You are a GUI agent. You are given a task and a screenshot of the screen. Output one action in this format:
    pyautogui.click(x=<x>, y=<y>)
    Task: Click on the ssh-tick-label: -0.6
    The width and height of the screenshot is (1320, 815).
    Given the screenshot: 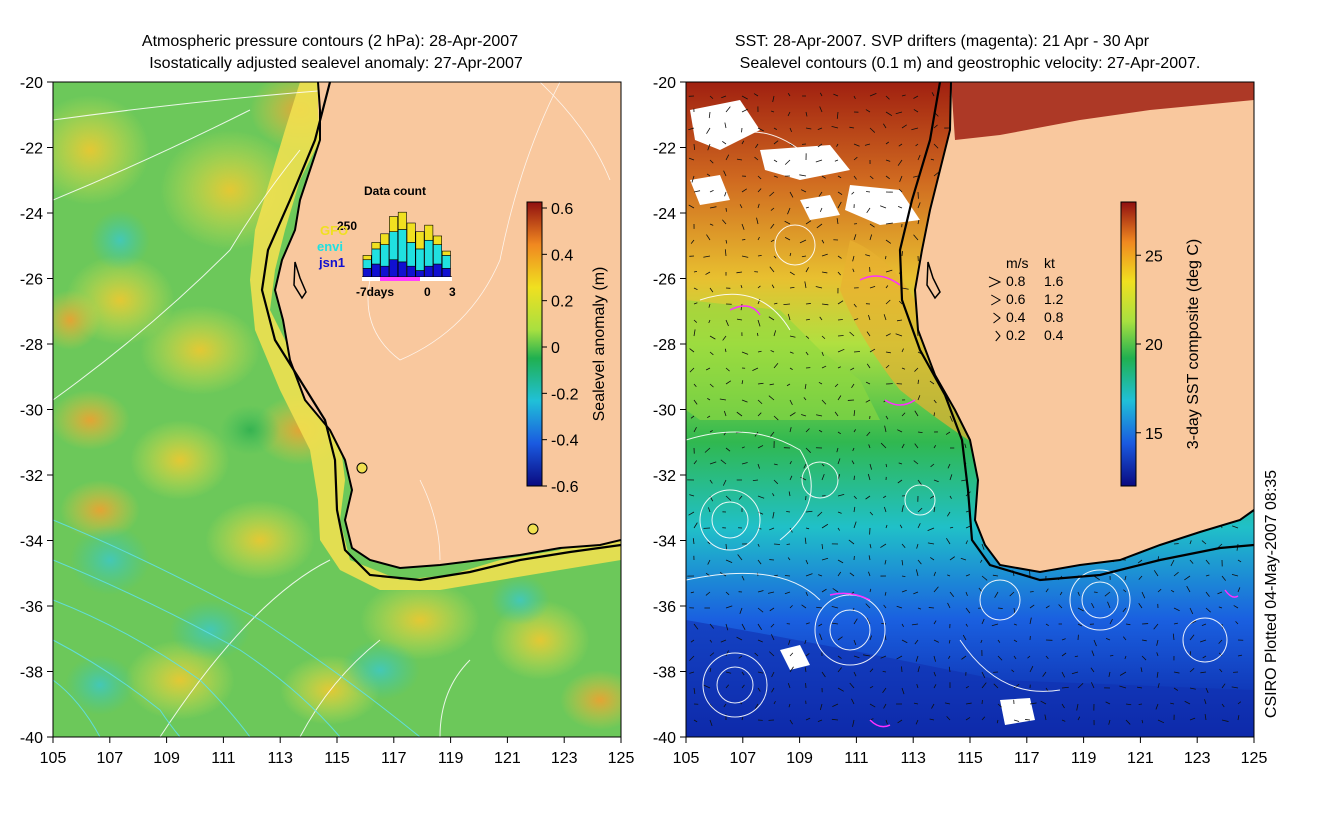 What is the action you would take?
    pyautogui.click(x=565, y=487)
    